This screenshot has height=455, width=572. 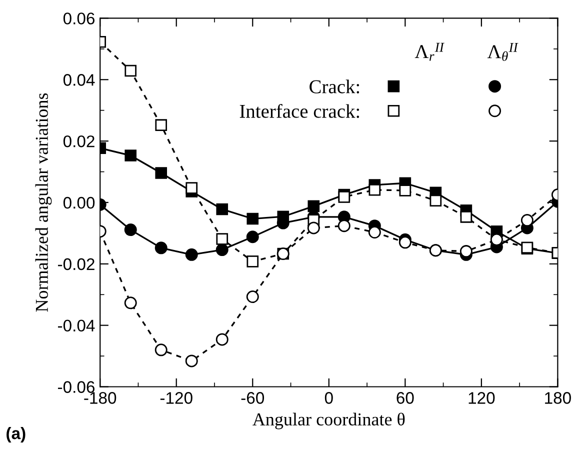 I want to click on annotation: Λ$_{θ}$$^{II}$, so click(x=502, y=51).